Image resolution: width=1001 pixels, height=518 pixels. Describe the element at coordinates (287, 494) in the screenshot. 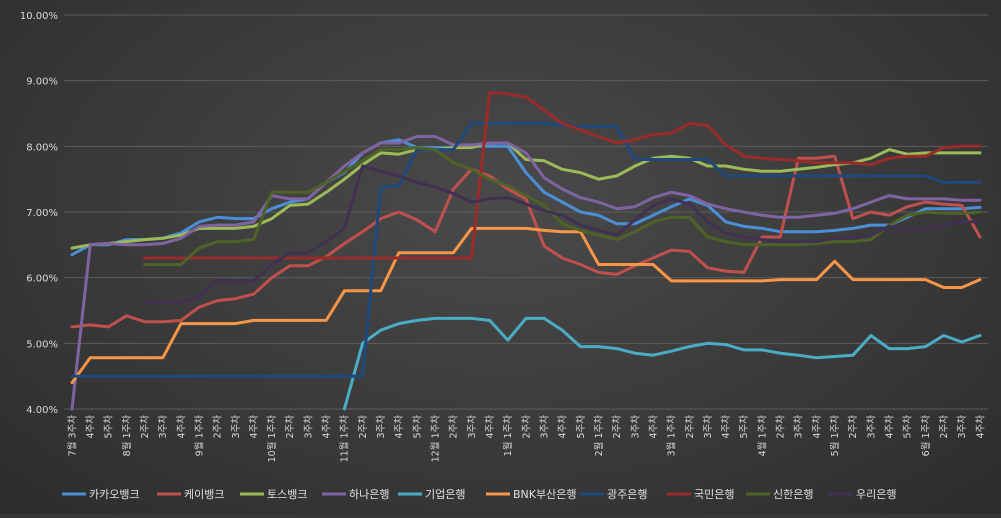

I see `legend-label: 토스뱅크` at that location.